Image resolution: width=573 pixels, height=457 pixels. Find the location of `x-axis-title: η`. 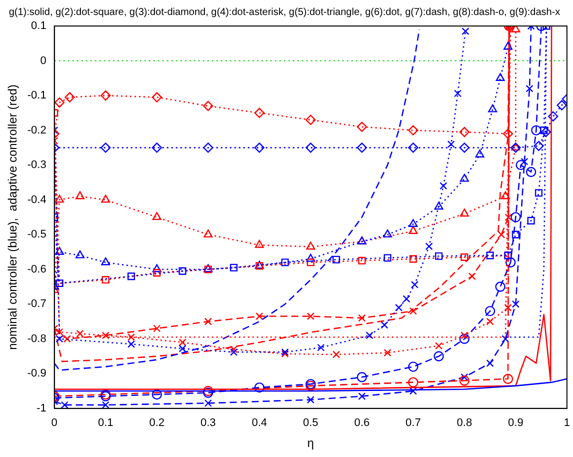

x-axis-title: η is located at coordinates (310, 443).